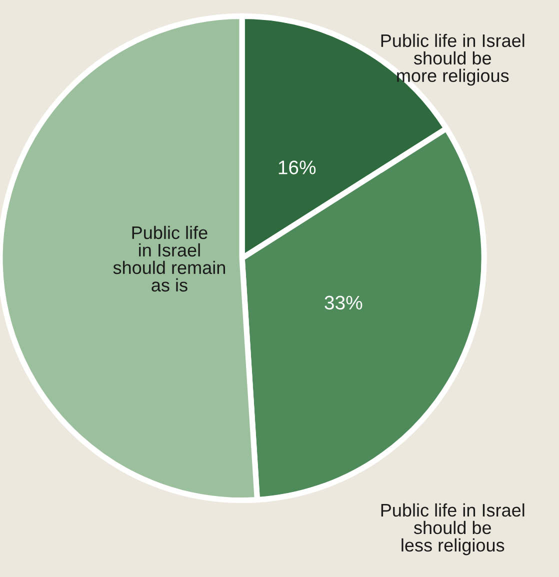 The height and width of the screenshot is (577, 559). Describe the element at coordinates (343, 303) in the screenshot. I see `data-label: 33%` at that location.